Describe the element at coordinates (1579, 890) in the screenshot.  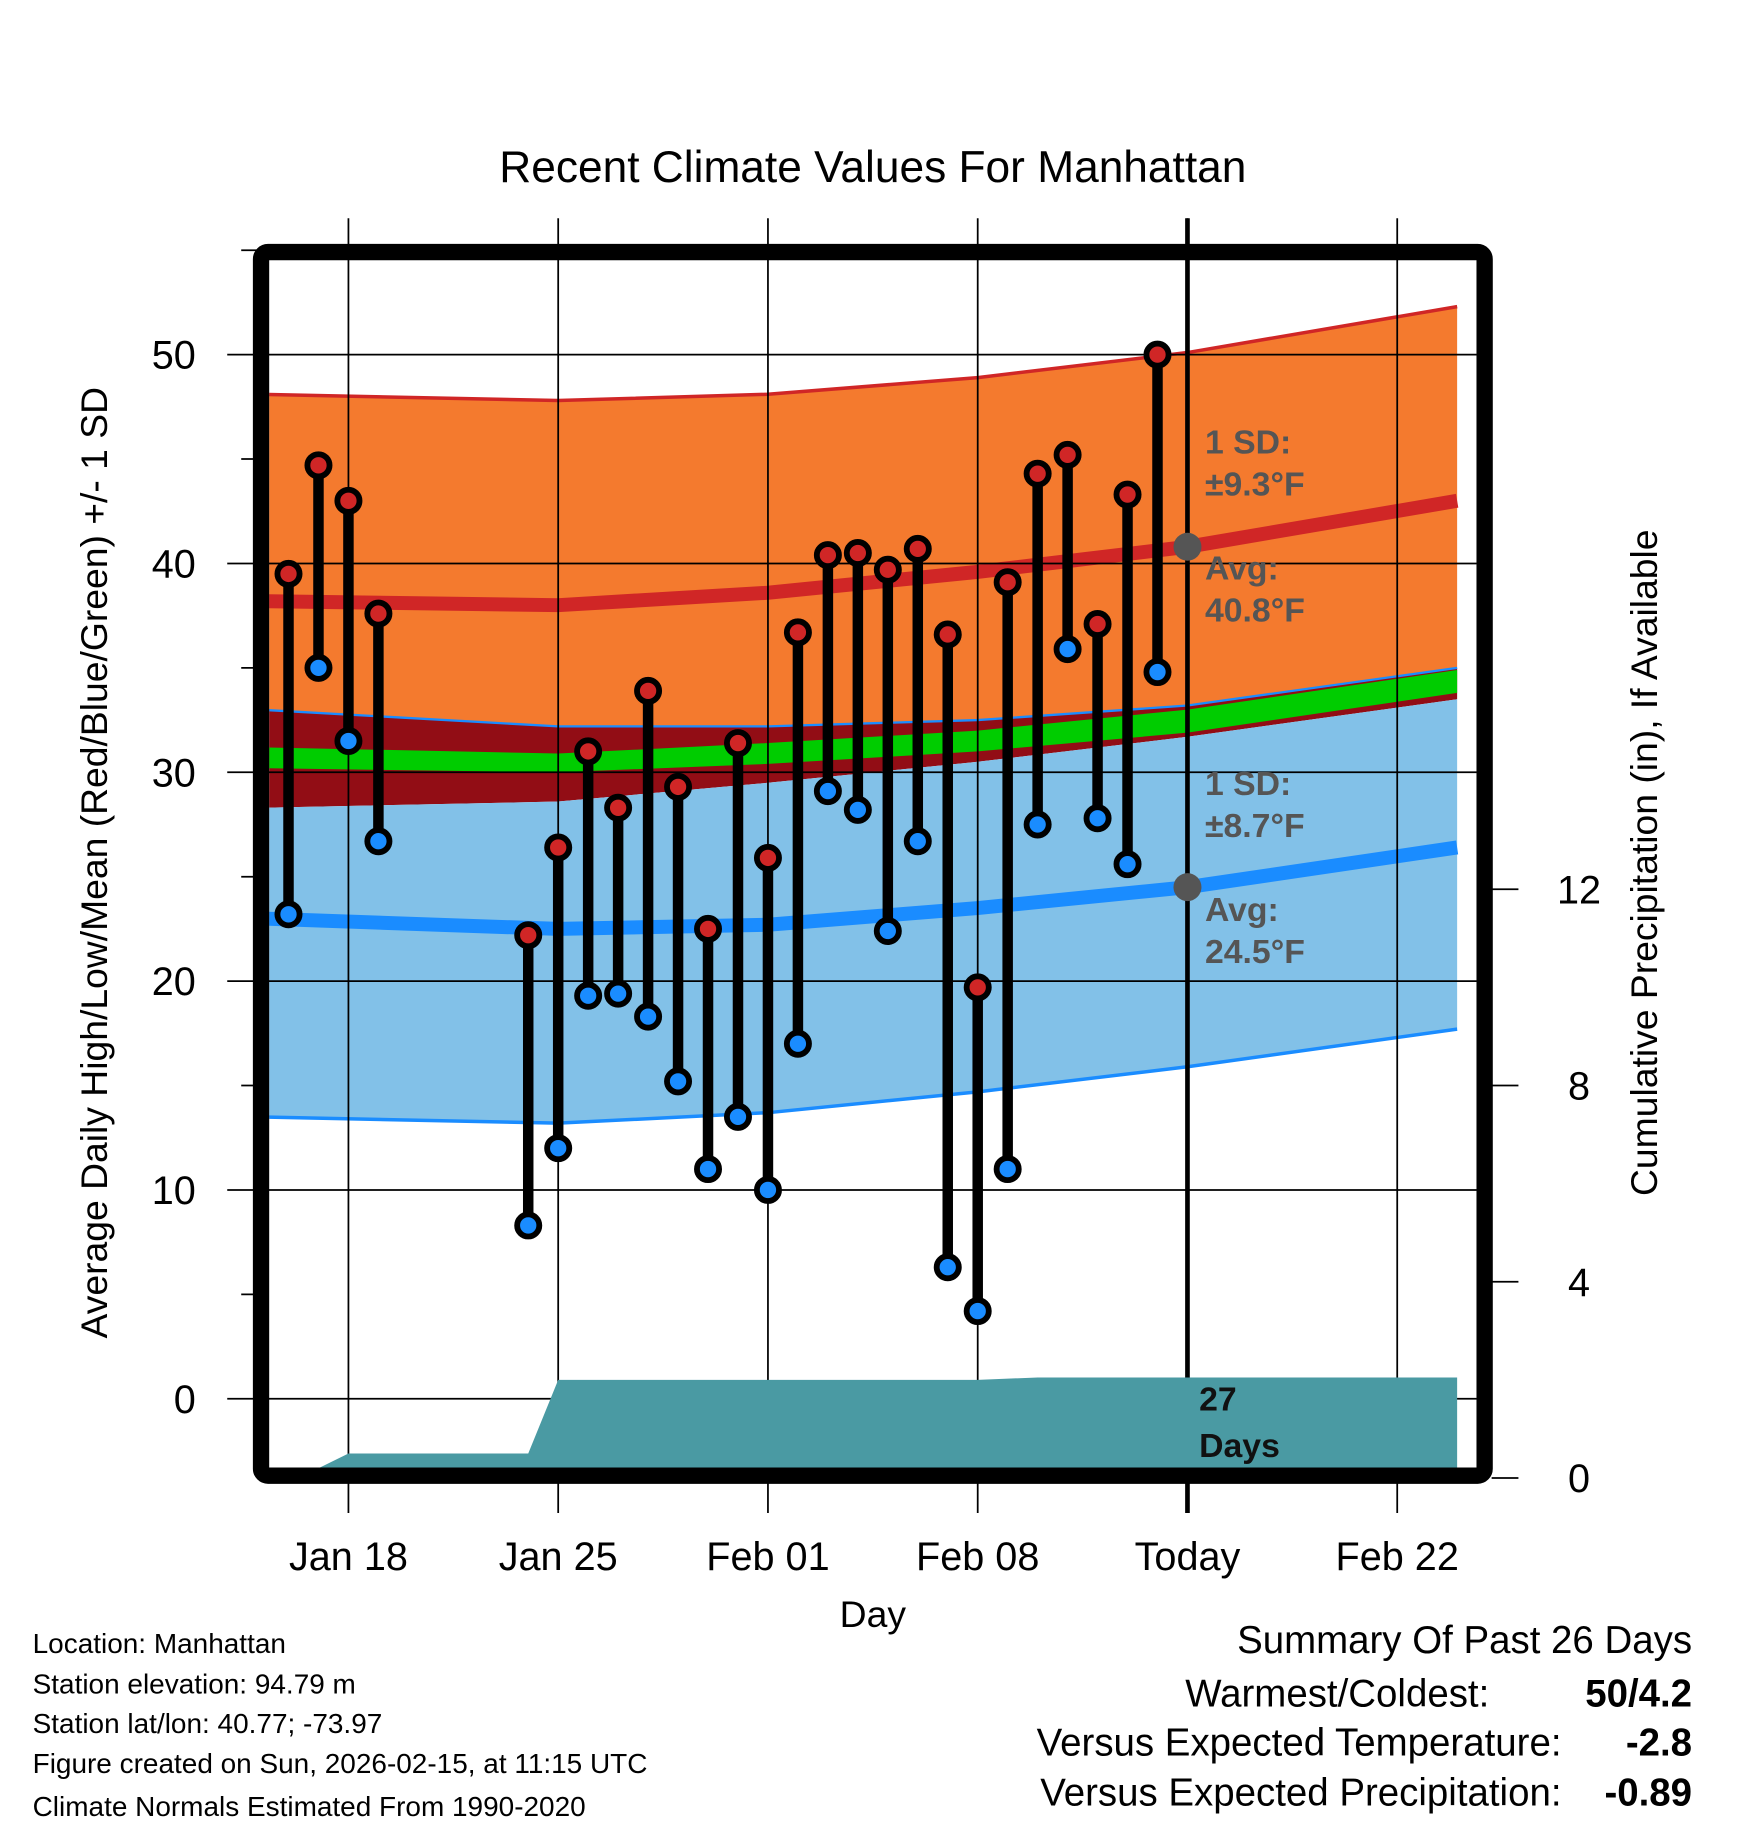
I see `y2-tick-label: 12` at that location.